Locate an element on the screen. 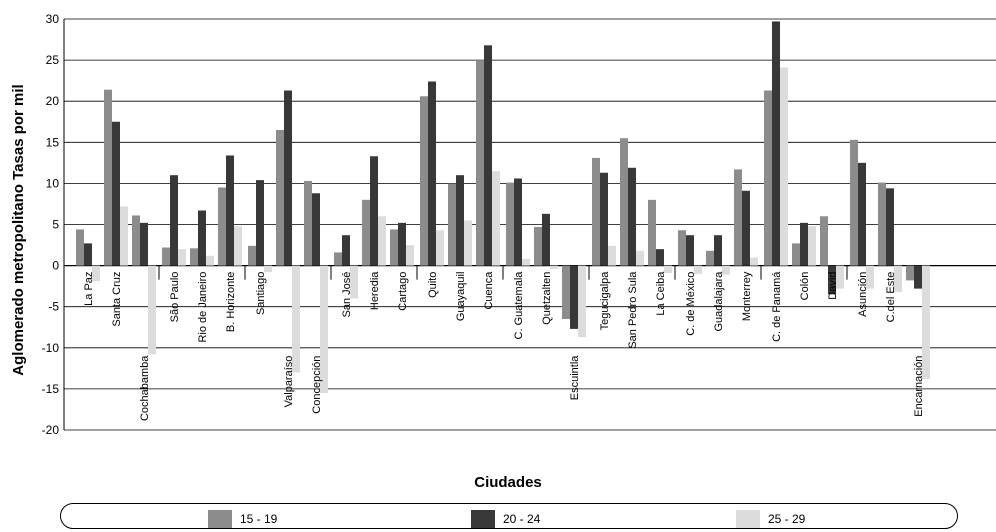 The image size is (996, 532). x-tick-label: Santiago is located at coordinates (261, 293).